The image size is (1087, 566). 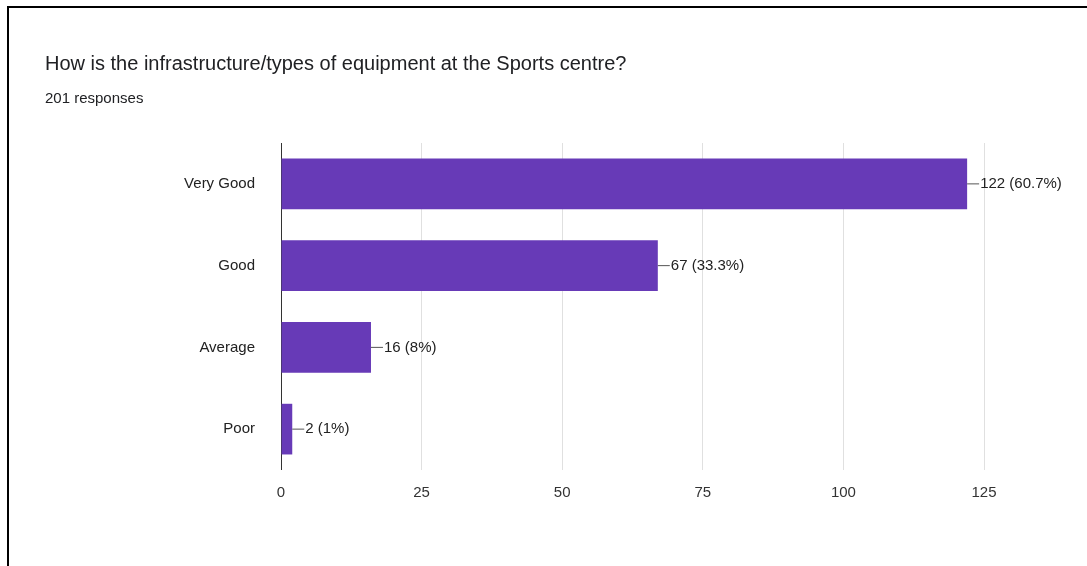 I want to click on x-tick-label: 50, so click(x=562, y=492).